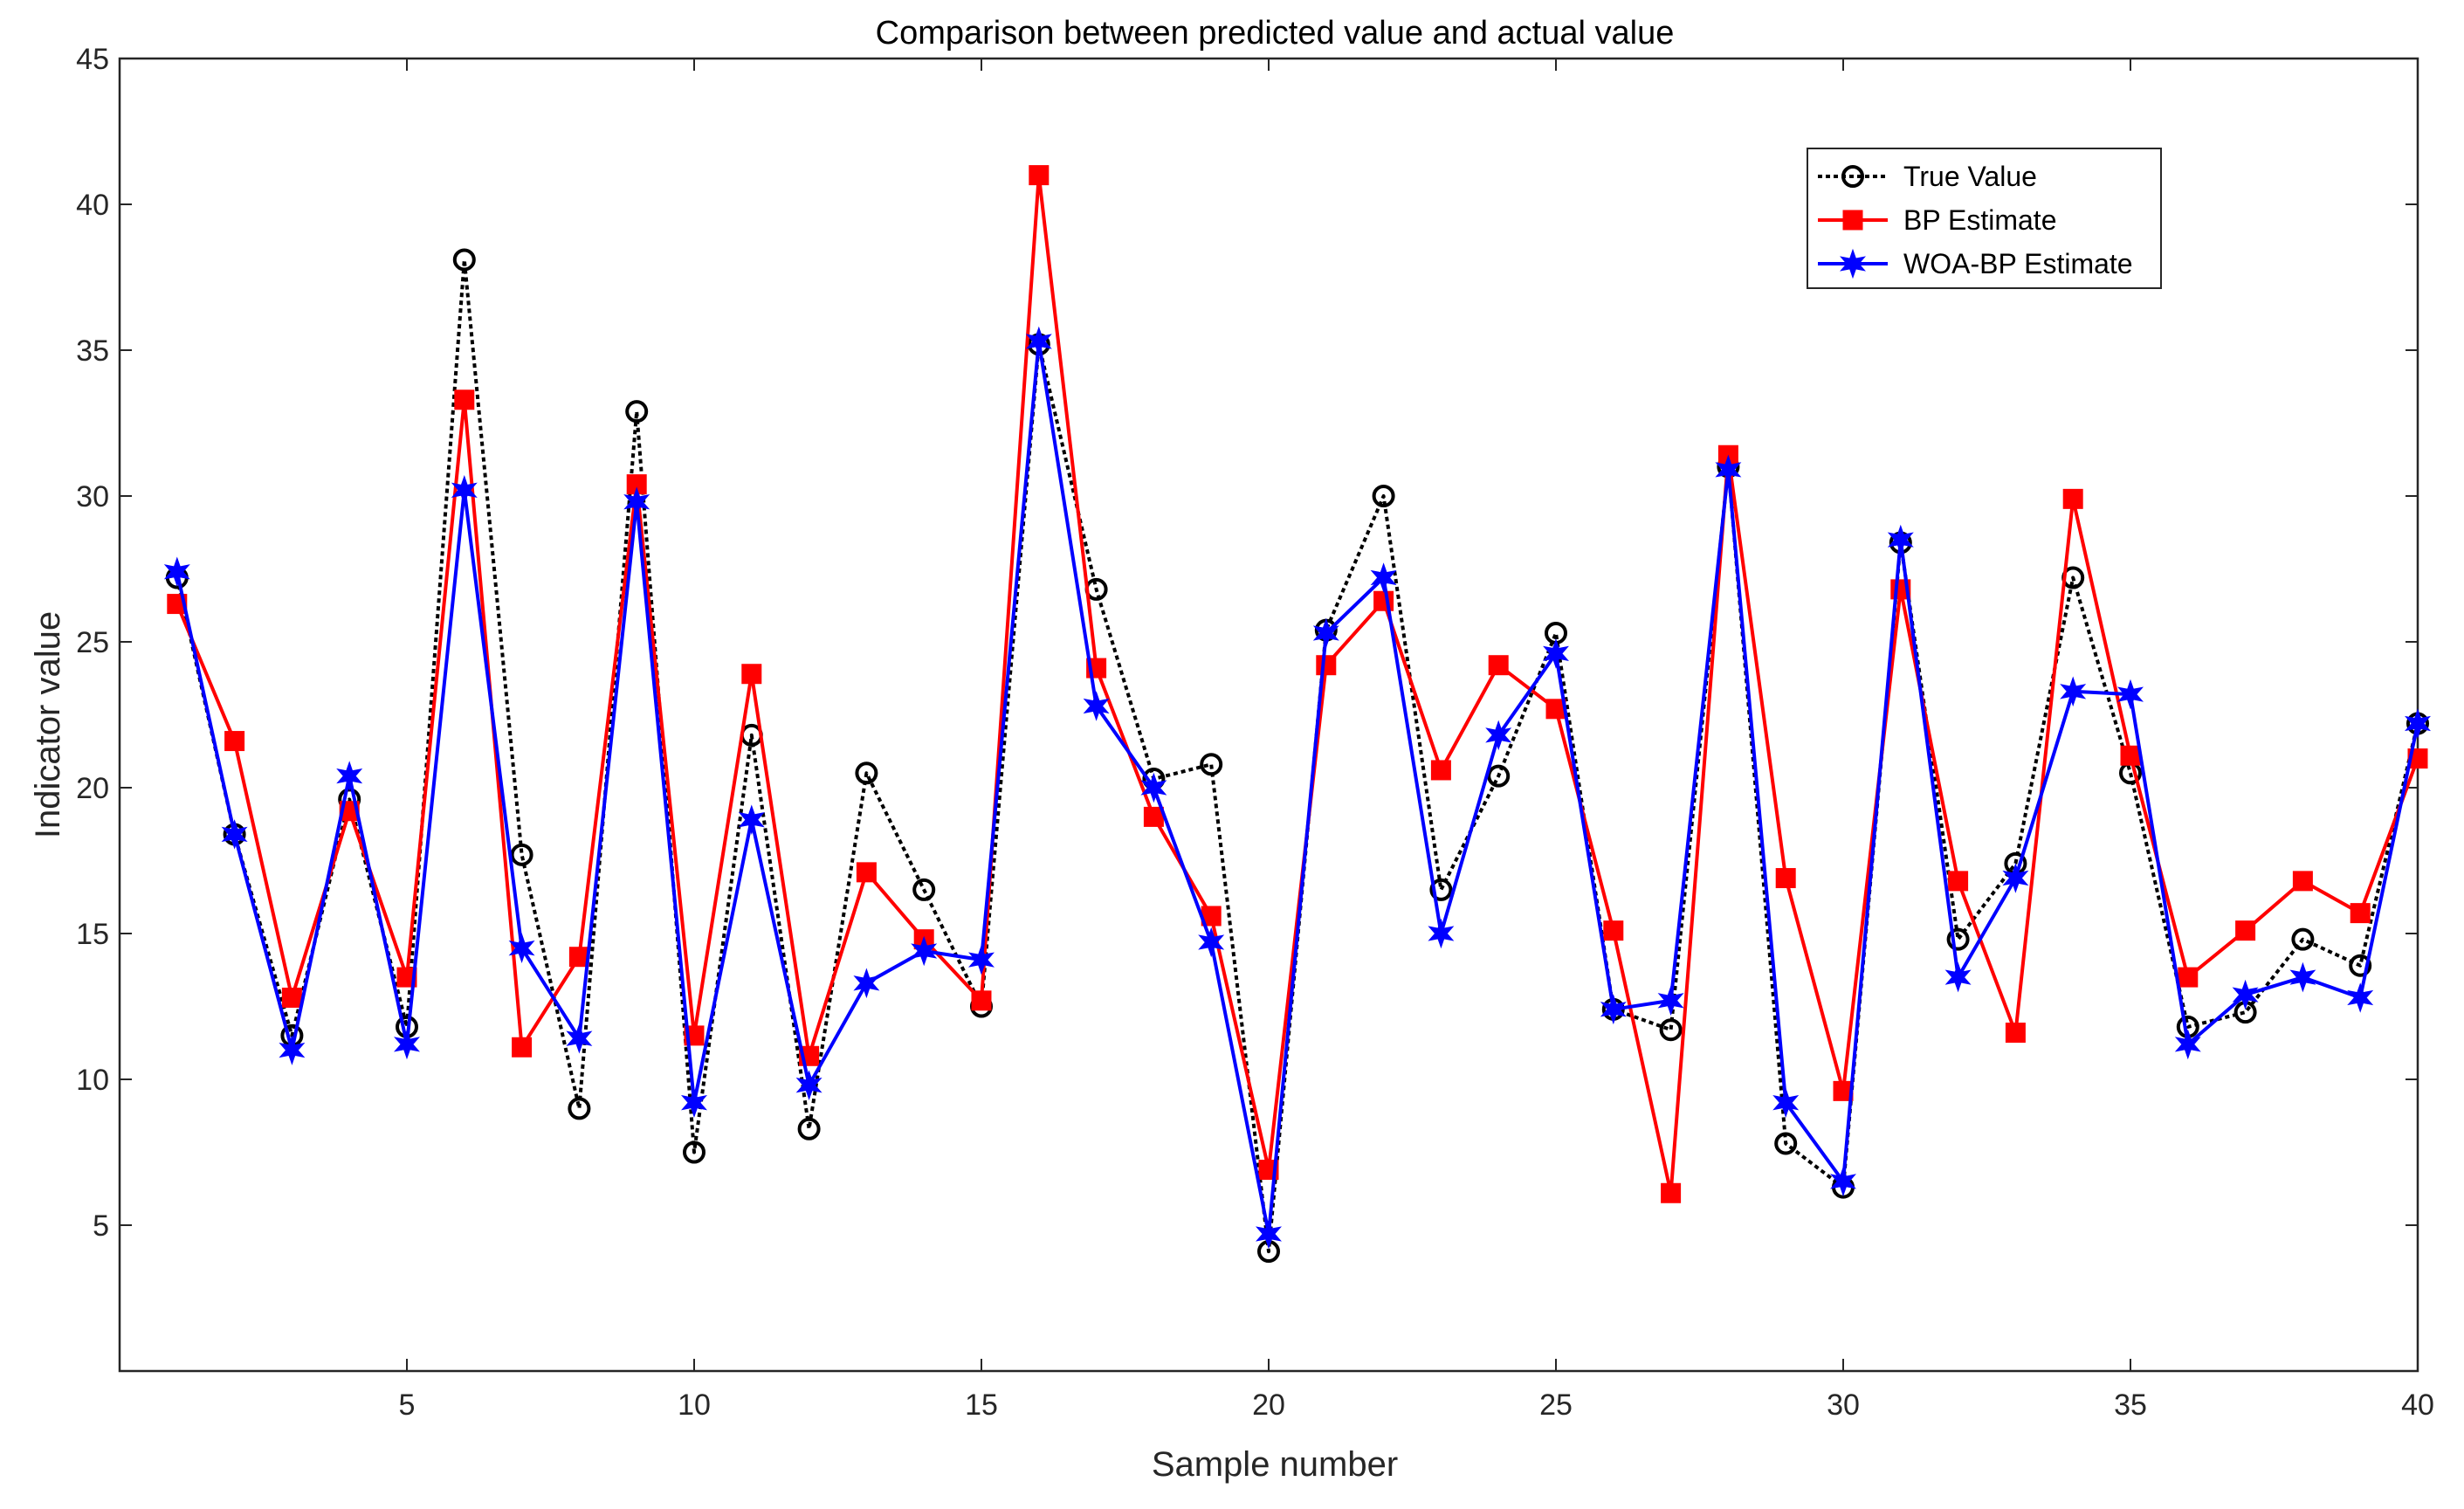  What do you see at coordinates (2018, 263) in the screenshot?
I see `legend-label: WOA-BP Estimate` at bounding box center [2018, 263].